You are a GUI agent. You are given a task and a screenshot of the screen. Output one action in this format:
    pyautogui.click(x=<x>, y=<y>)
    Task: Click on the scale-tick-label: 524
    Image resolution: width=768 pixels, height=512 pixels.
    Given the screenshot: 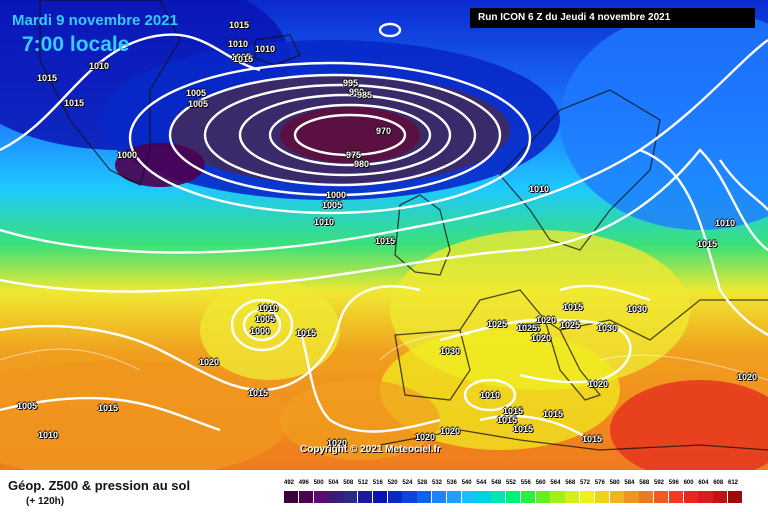 What is the action you would take?
    pyautogui.click(x=407, y=483)
    